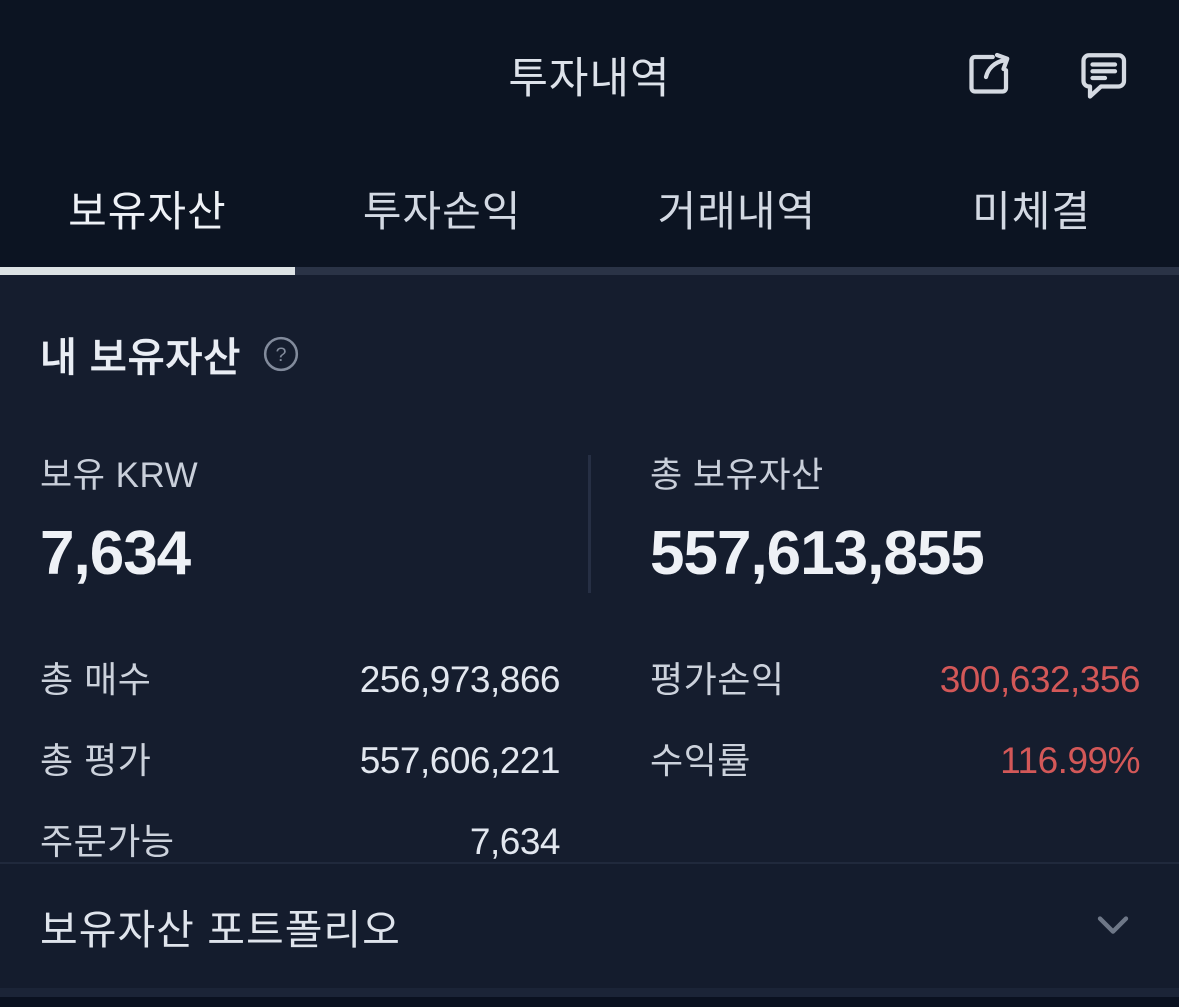  What do you see at coordinates (460, 760) in the screenshot?
I see `stat-value: 557,606,221` at bounding box center [460, 760].